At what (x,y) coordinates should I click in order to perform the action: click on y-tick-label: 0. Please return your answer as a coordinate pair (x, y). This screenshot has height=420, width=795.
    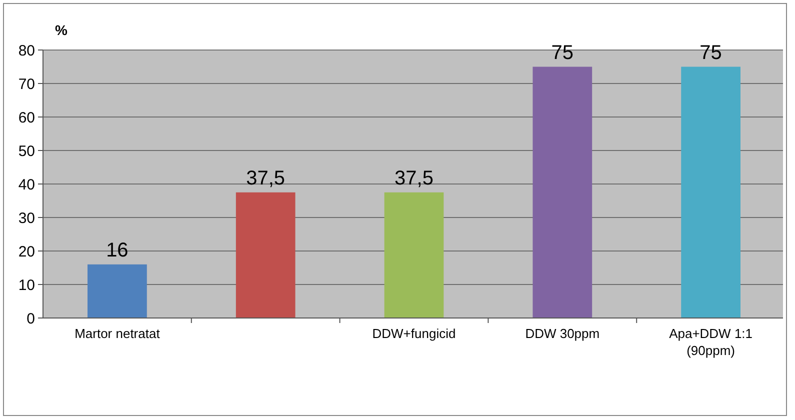
    Looking at the image, I should click on (30, 319).